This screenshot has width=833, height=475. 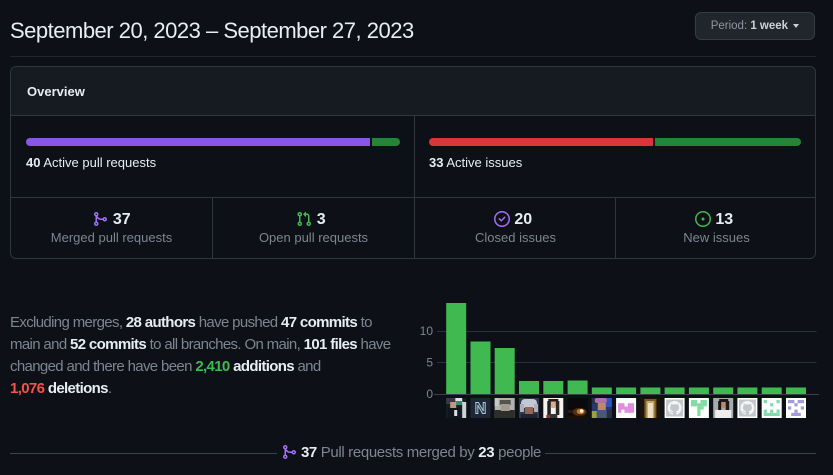 What do you see at coordinates (429, 363) in the screenshot?
I see `svg-text: 5` at bounding box center [429, 363].